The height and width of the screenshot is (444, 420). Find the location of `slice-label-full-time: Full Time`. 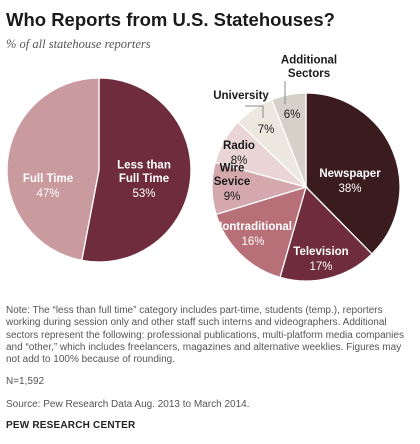

slice-label-full-time: Full Time is located at coordinates (48, 179).